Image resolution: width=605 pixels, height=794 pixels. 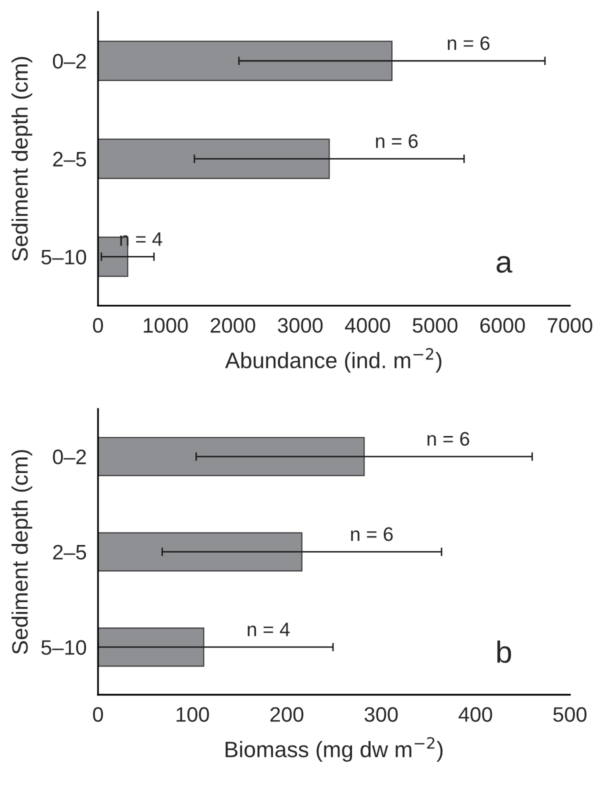 I want to click on x-tick-label: 2000, so click(x=233, y=325).